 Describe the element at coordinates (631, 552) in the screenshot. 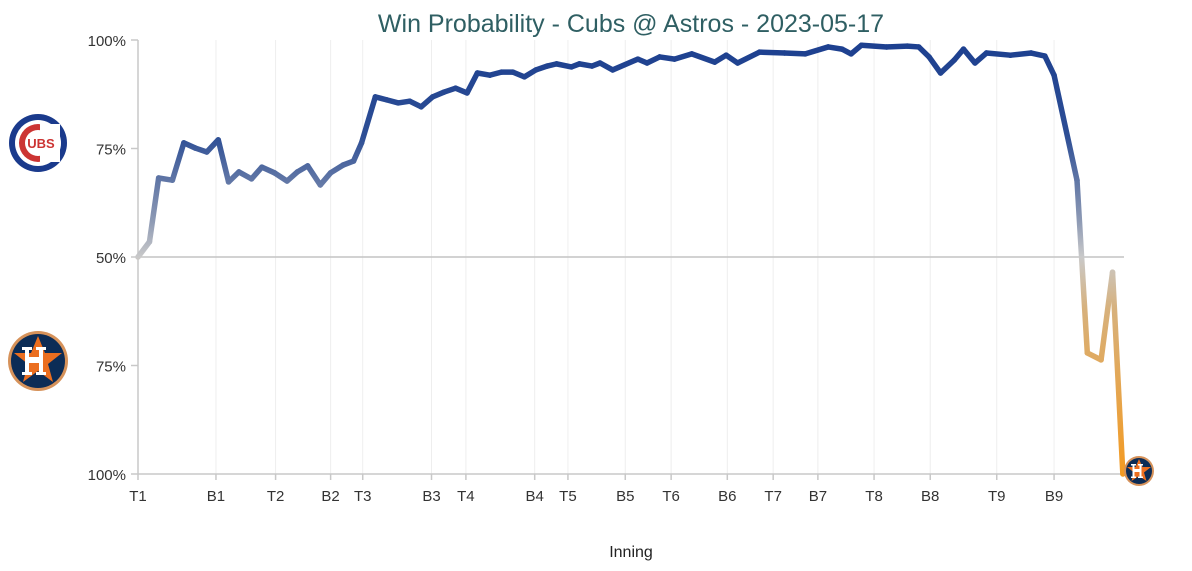

I see `x-axis-label: Inning` at that location.